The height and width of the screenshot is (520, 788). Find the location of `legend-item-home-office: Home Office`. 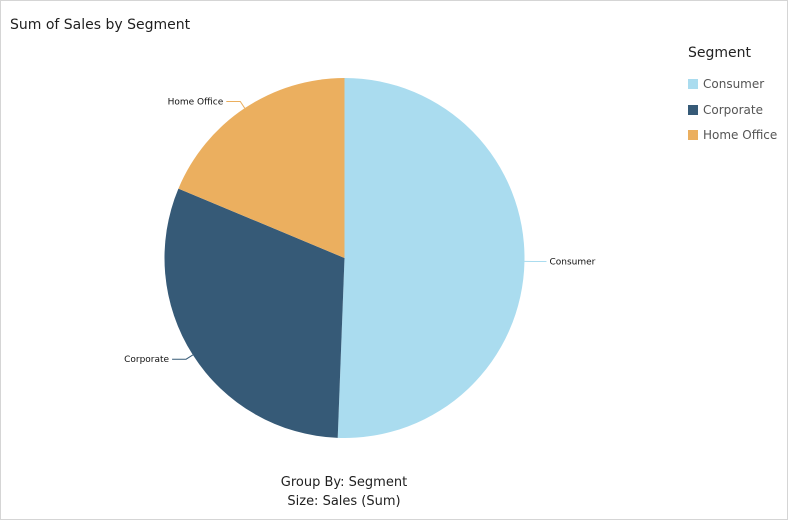

legend-item-home-office: Home Office is located at coordinates (737, 135).